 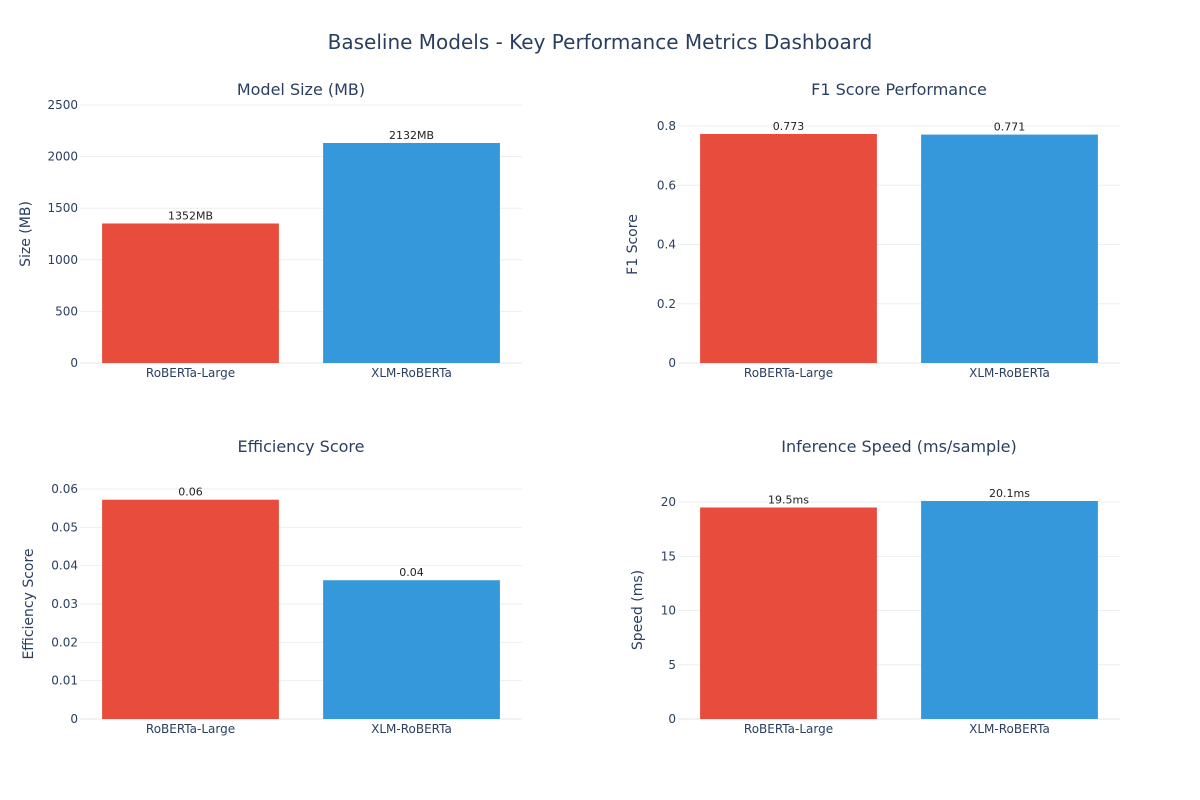 I want to click on data-label: 1352MB, so click(x=190, y=215).